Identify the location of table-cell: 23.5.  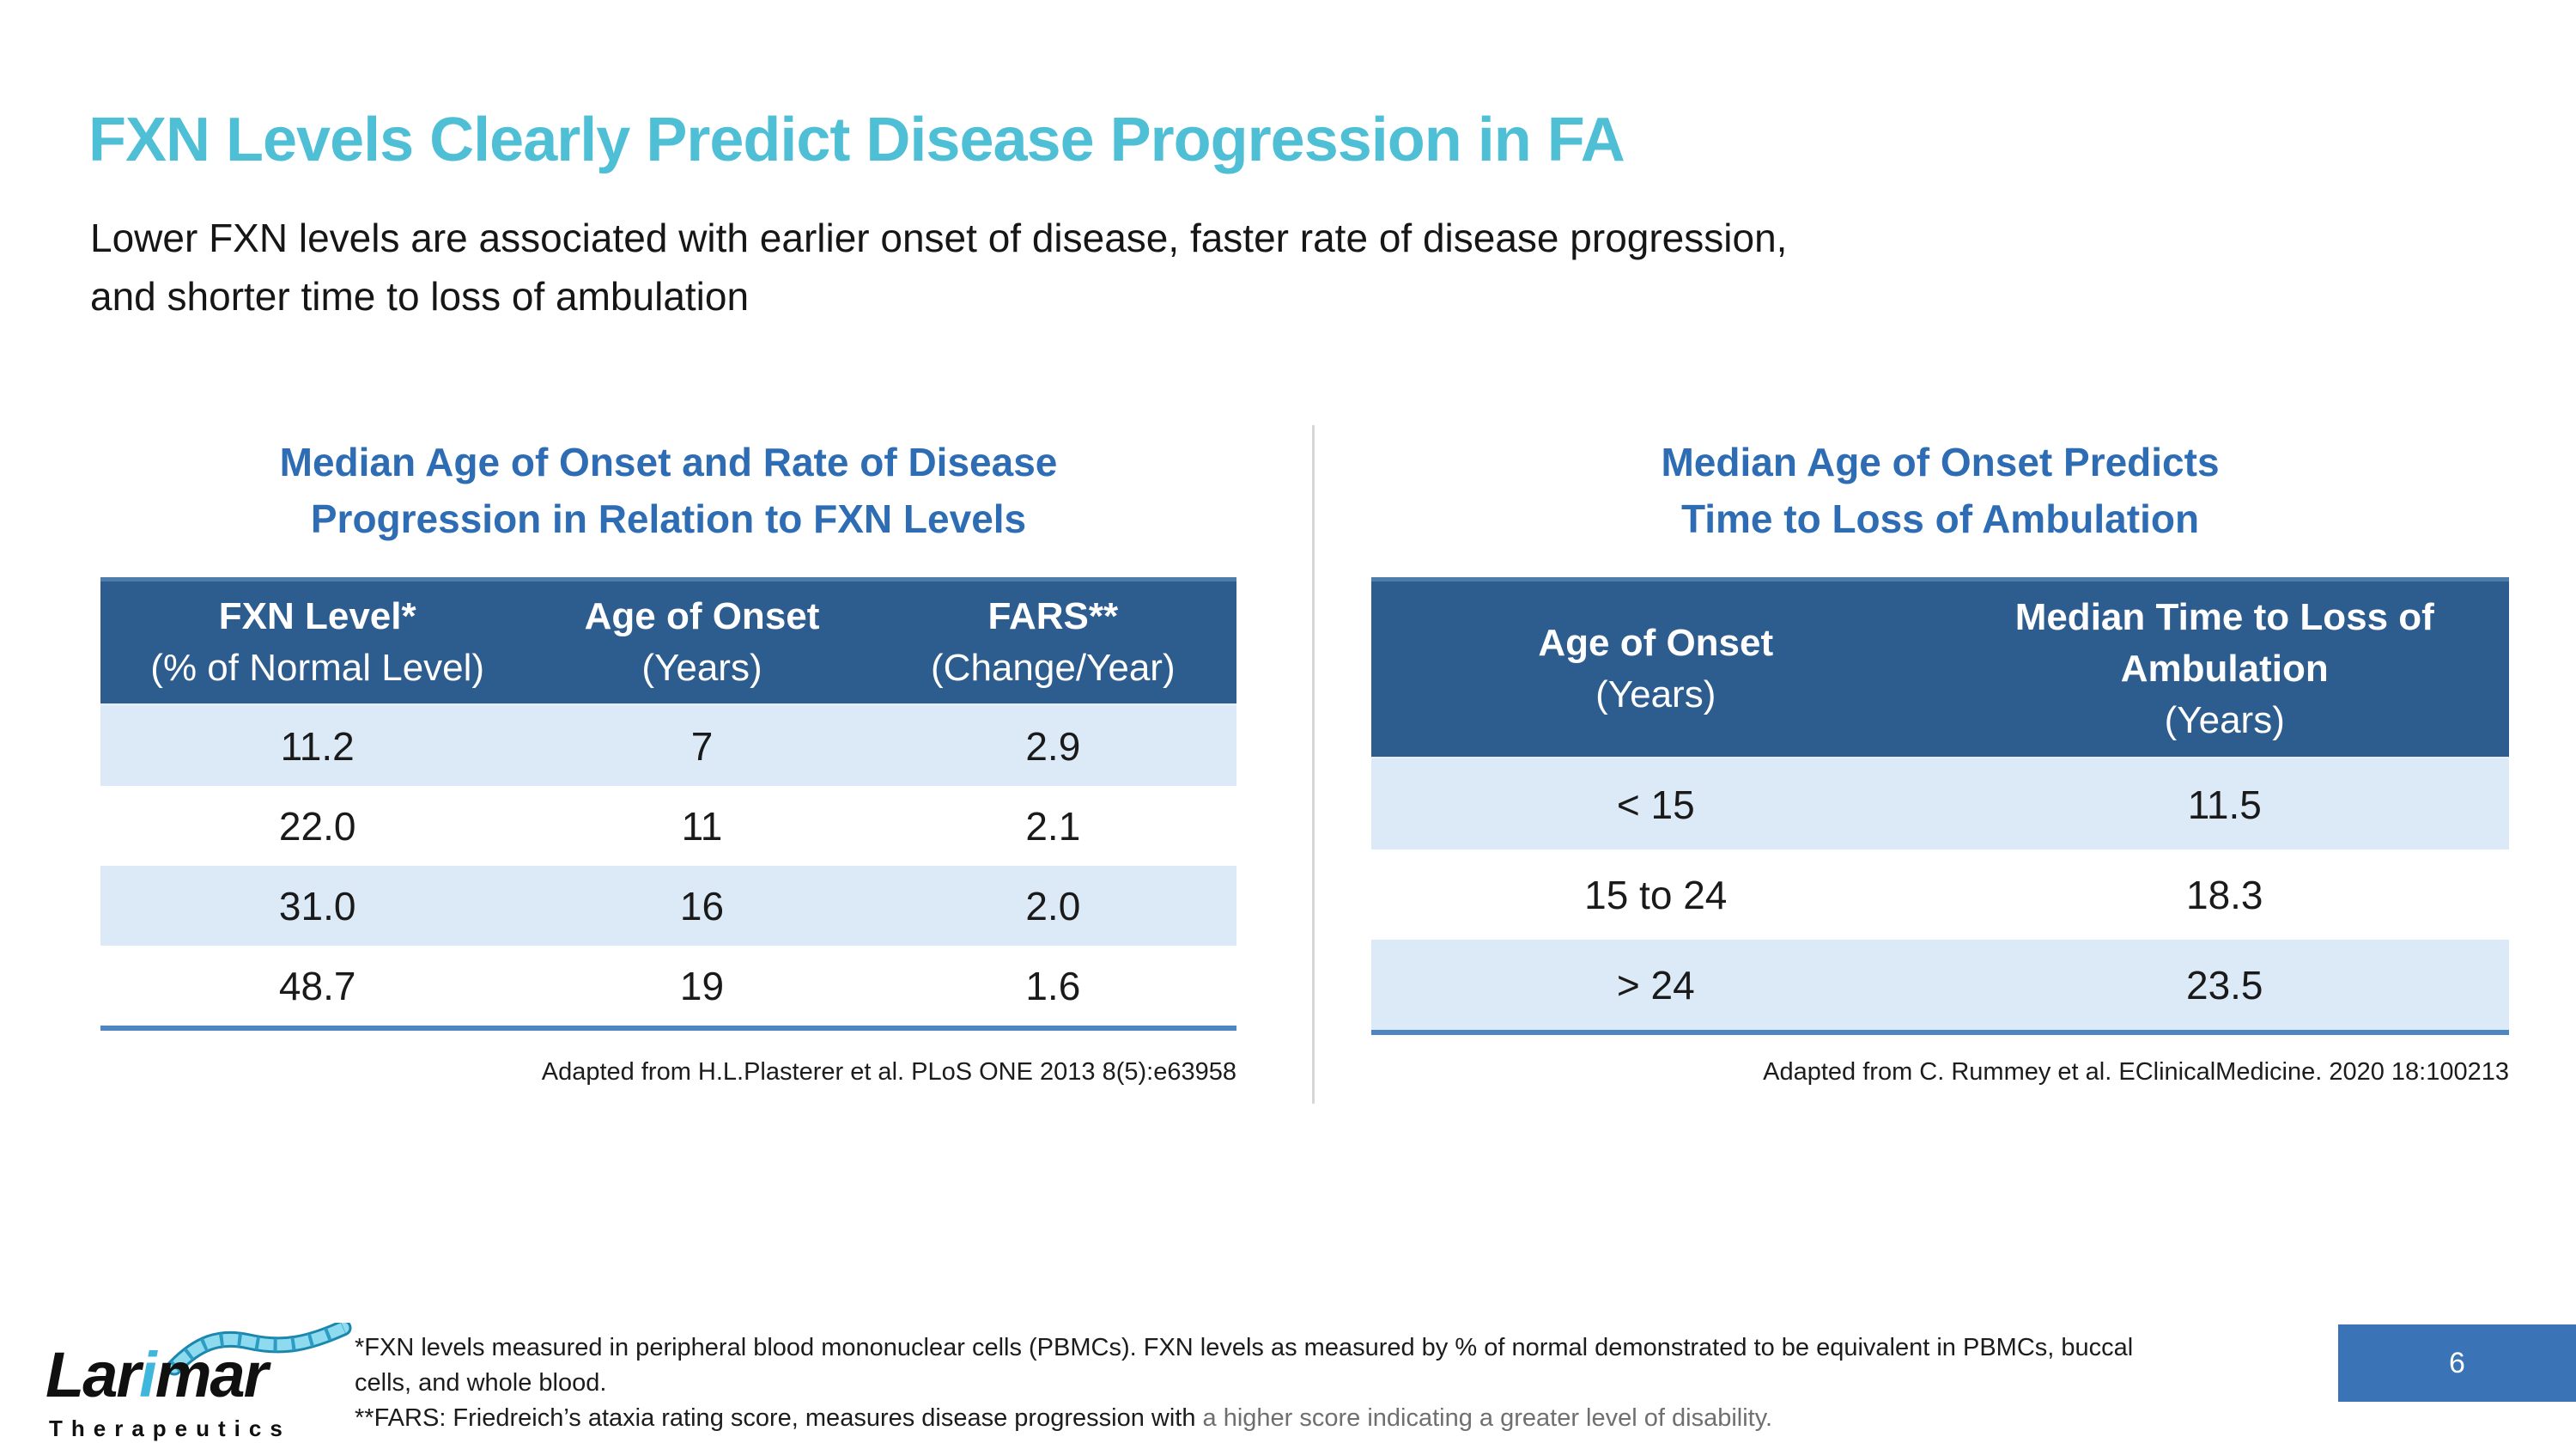
(2224, 985).